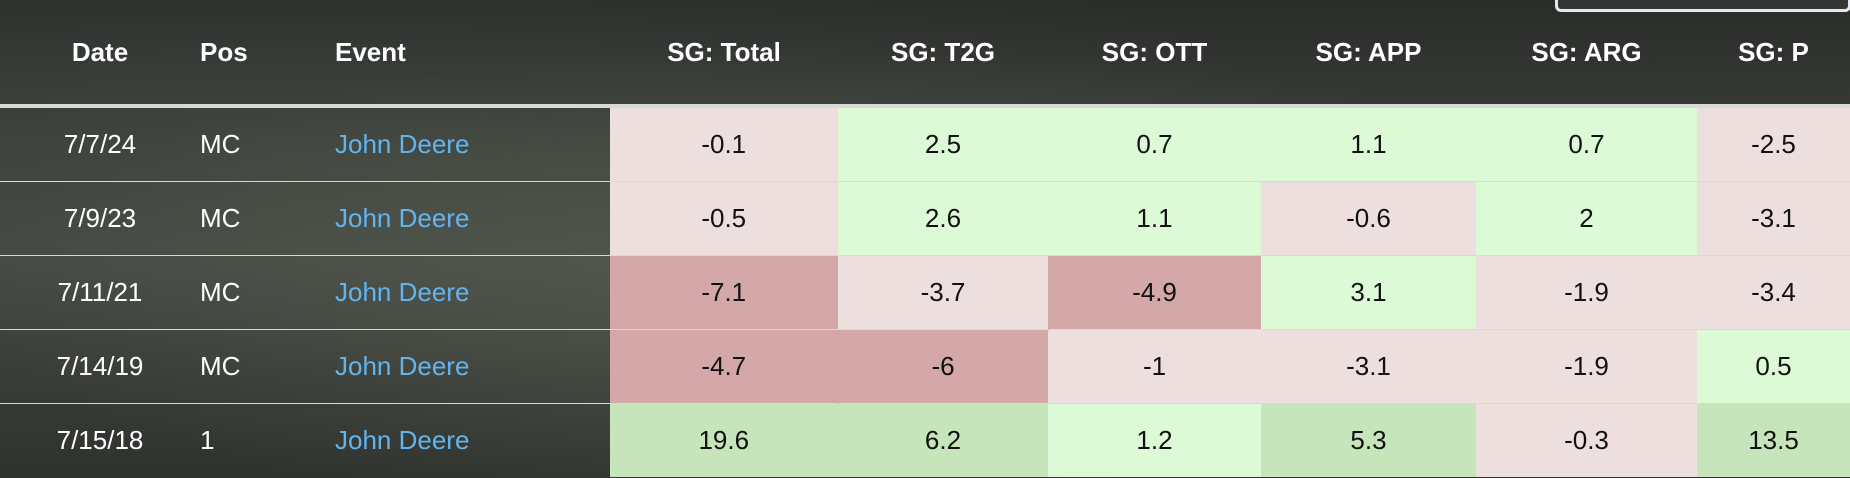 The height and width of the screenshot is (478, 1850). I want to click on date-cell: 7/7/24, so click(100, 143).